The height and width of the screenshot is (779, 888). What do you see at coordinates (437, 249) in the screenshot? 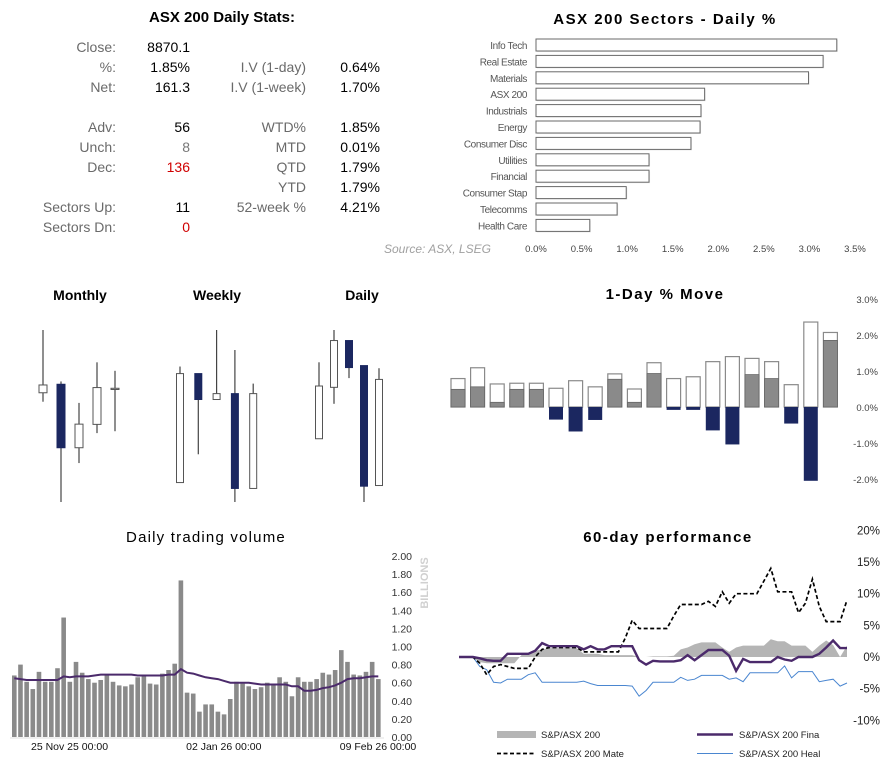
I see `source-note: Source: ASX, LSEG` at bounding box center [437, 249].